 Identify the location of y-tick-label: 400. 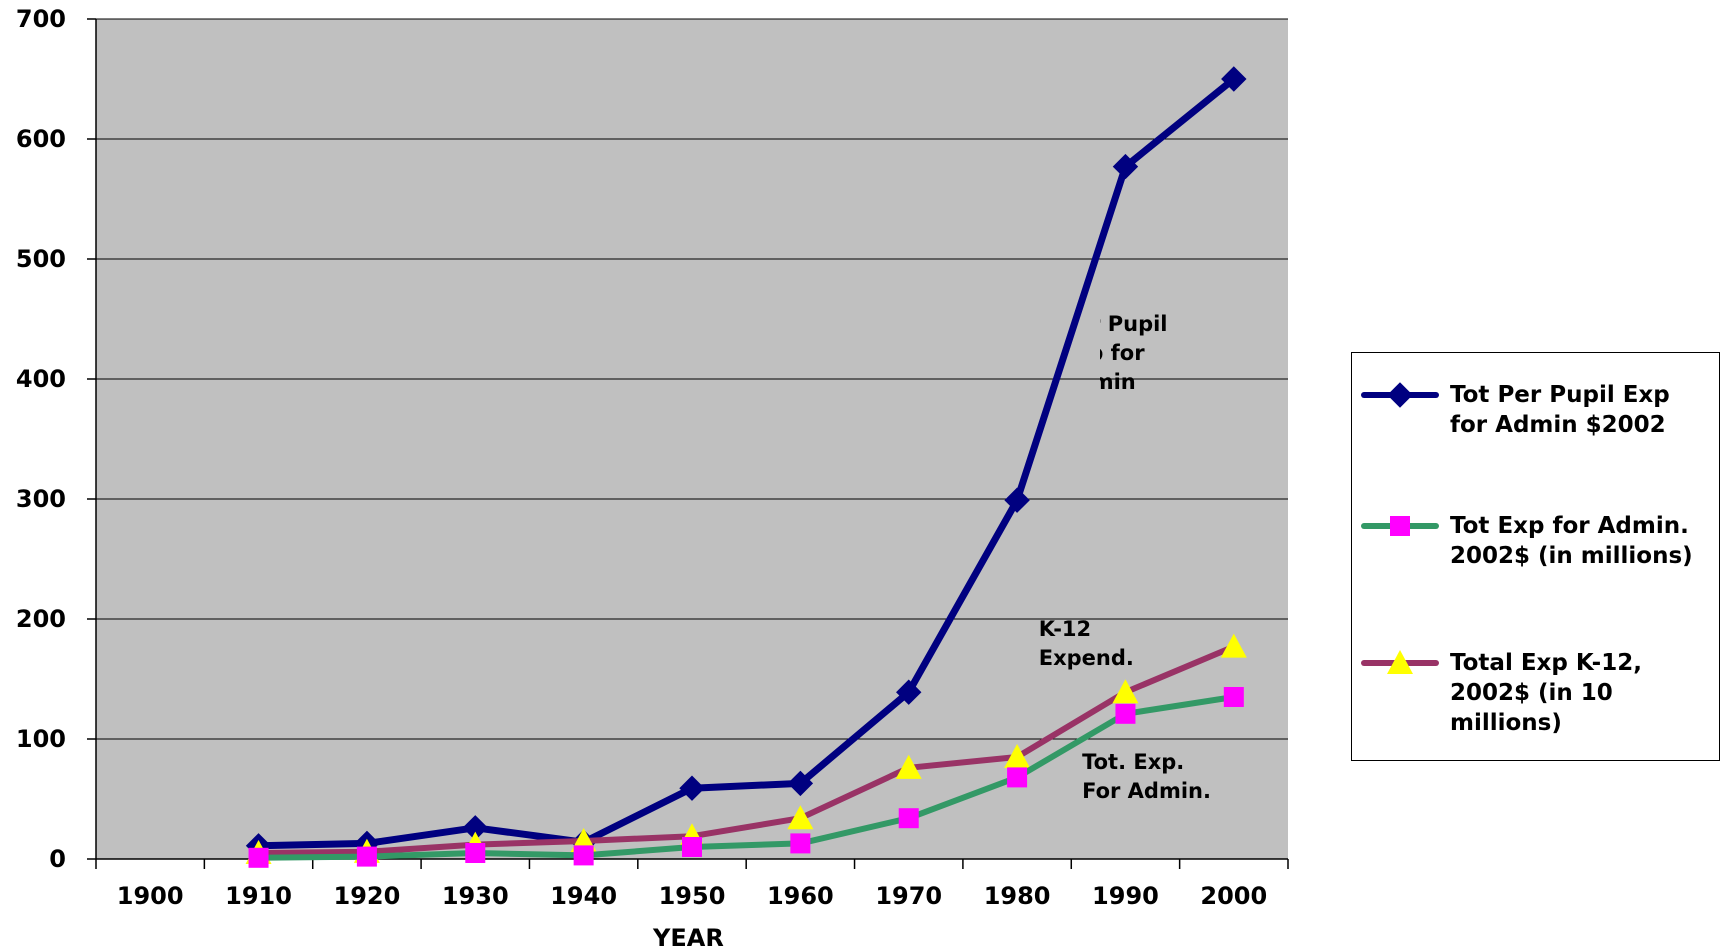
(41, 379).